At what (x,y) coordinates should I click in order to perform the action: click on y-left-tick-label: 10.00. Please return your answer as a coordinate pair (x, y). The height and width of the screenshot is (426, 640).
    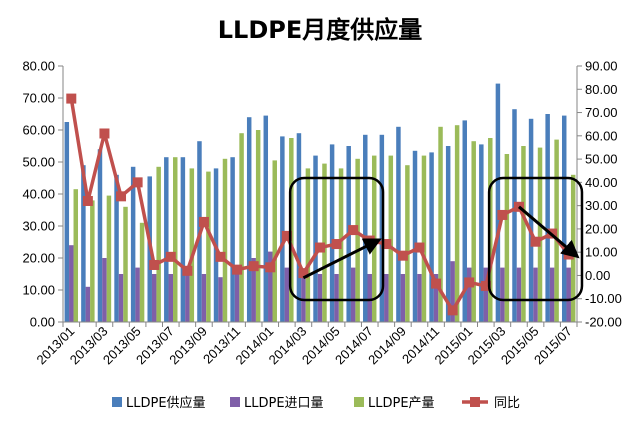
    Looking at the image, I should click on (38, 290).